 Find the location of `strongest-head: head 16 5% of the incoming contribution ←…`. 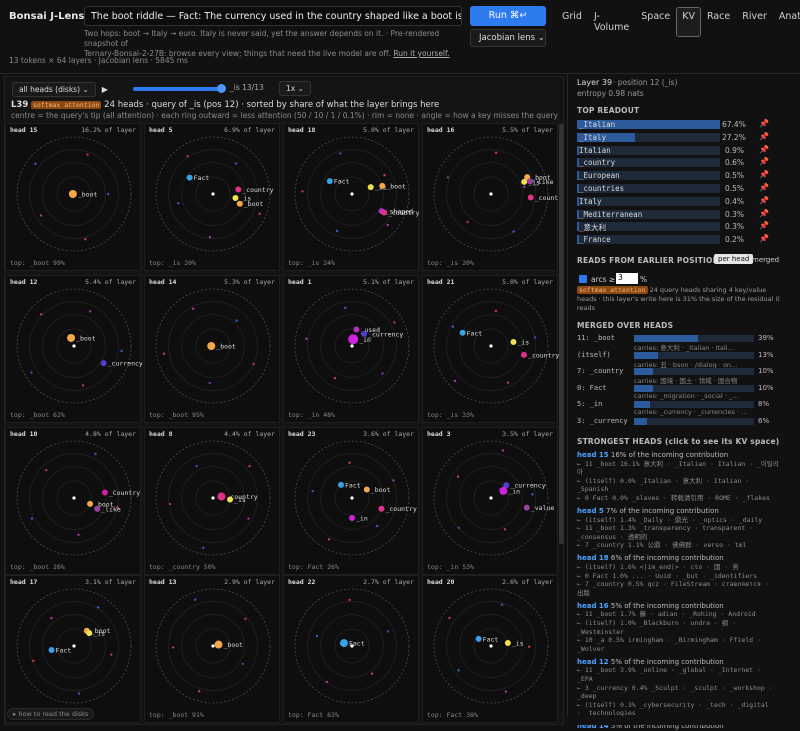

strongest-head: head 16 5% of the incoming contribution ←… is located at coordinates (682, 628).